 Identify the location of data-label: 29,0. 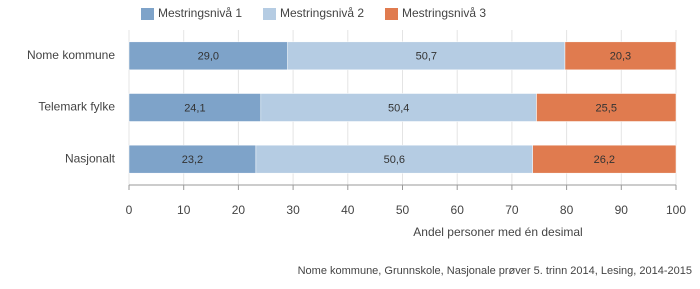
(208, 57).